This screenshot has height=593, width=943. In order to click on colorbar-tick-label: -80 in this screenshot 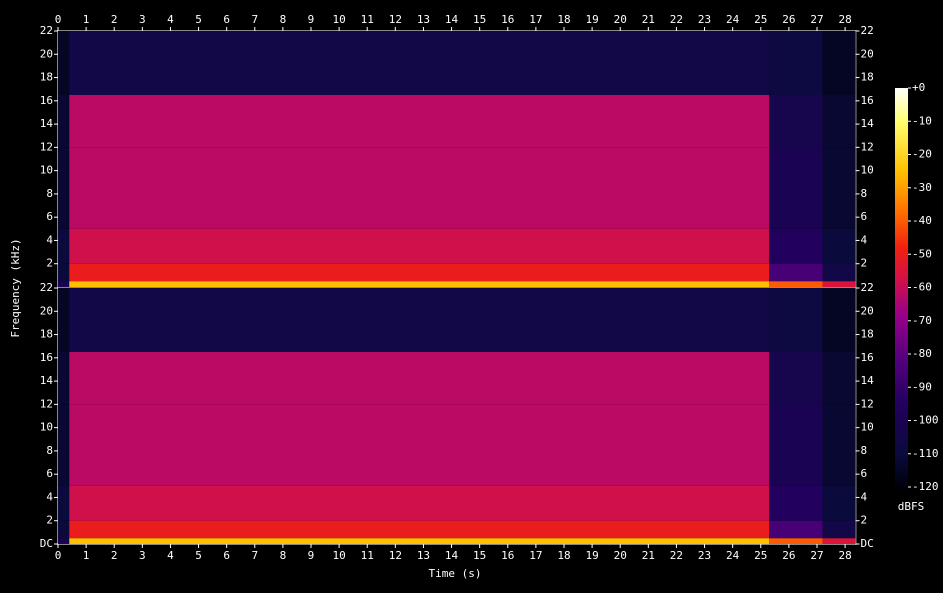, I will do `click(922, 353)`.